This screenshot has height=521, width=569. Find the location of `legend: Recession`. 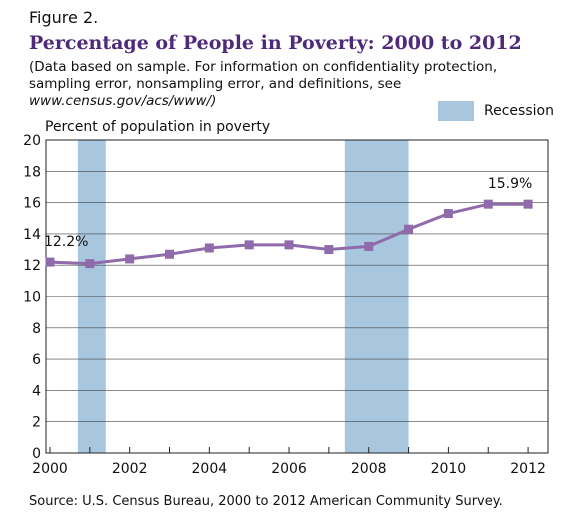

legend: Recession is located at coordinates (496, 111).